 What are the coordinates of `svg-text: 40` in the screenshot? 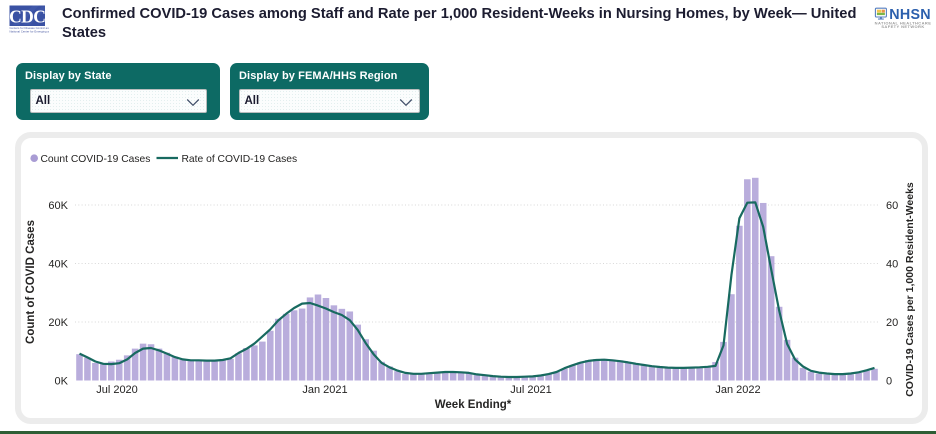 It's located at (892, 265).